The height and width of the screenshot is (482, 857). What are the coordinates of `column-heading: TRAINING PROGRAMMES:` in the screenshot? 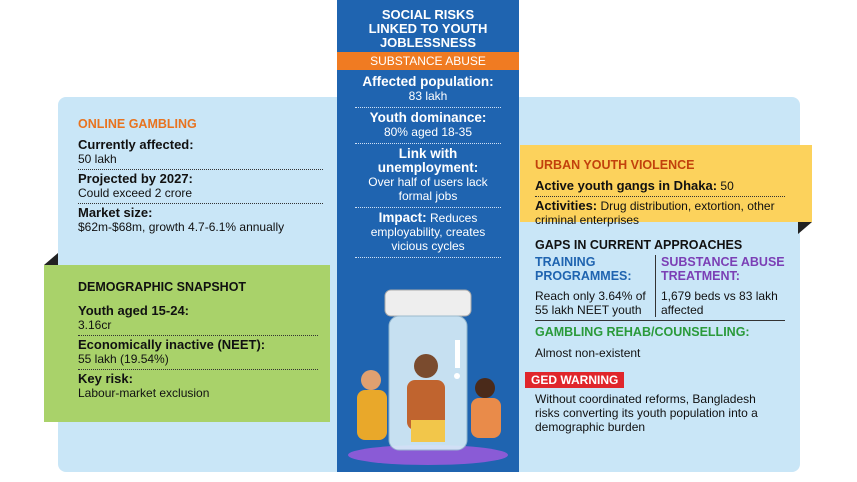 It's located at (583, 269).